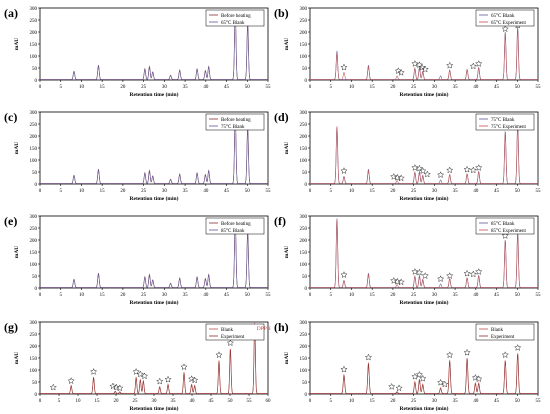 The image size is (550, 414). Describe the element at coordinates (281, 117) in the screenshot. I see `panel-label: (d)` at that location.